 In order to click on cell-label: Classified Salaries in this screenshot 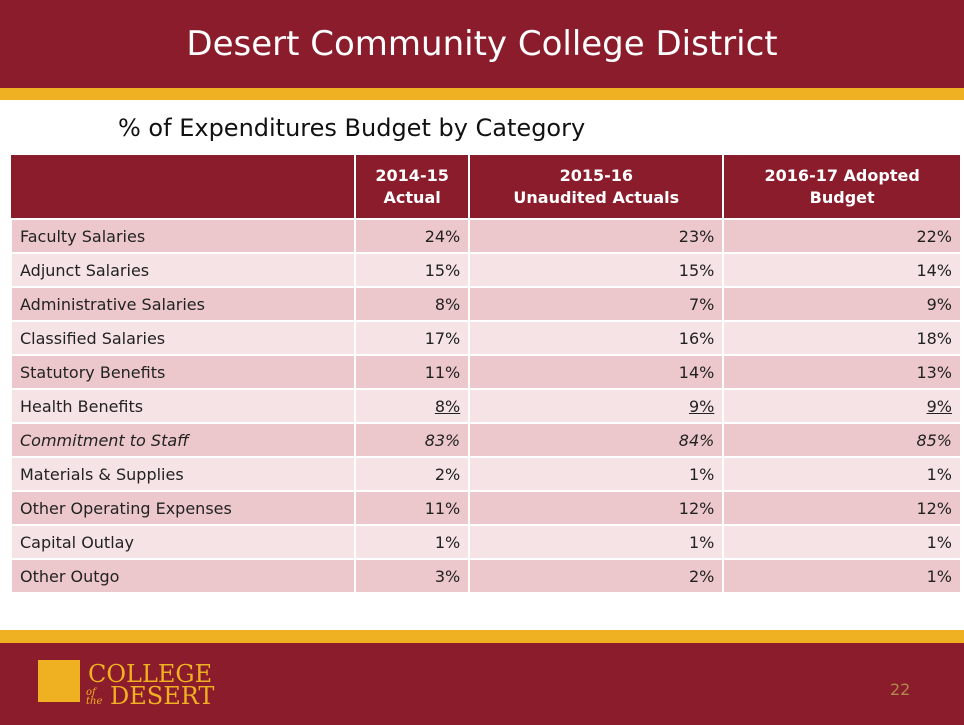, I will do `click(93, 338)`.